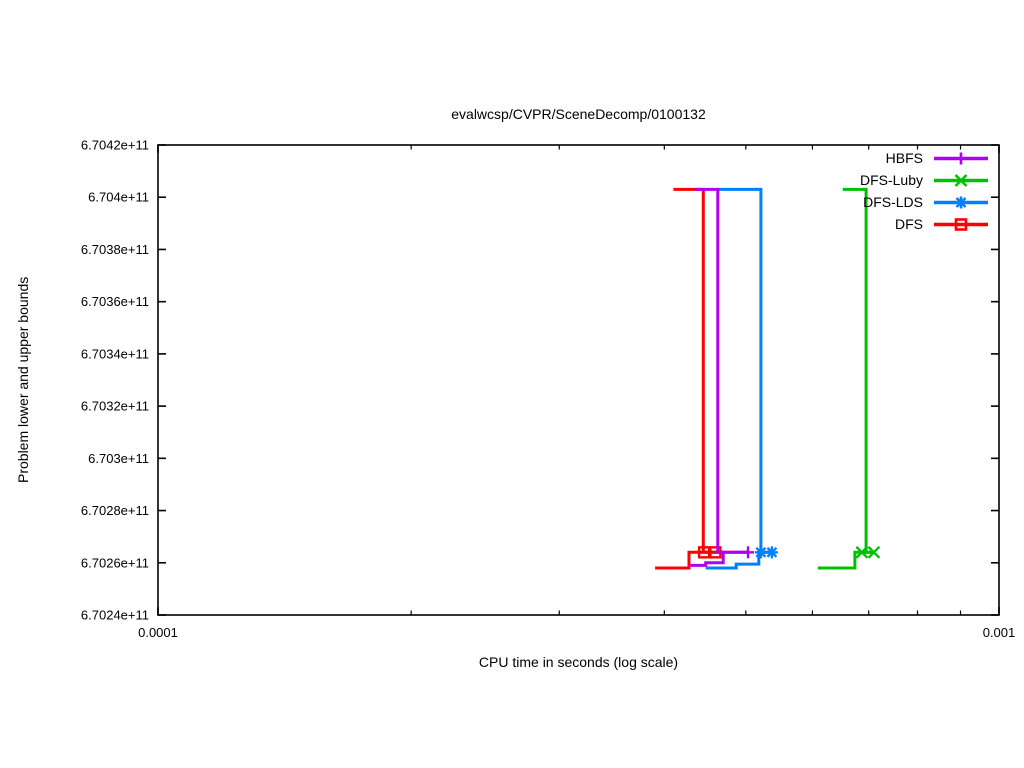  What do you see at coordinates (891, 180) in the screenshot?
I see `legend-label-dfs-luby: DFS-Luby` at bounding box center [891, 180].